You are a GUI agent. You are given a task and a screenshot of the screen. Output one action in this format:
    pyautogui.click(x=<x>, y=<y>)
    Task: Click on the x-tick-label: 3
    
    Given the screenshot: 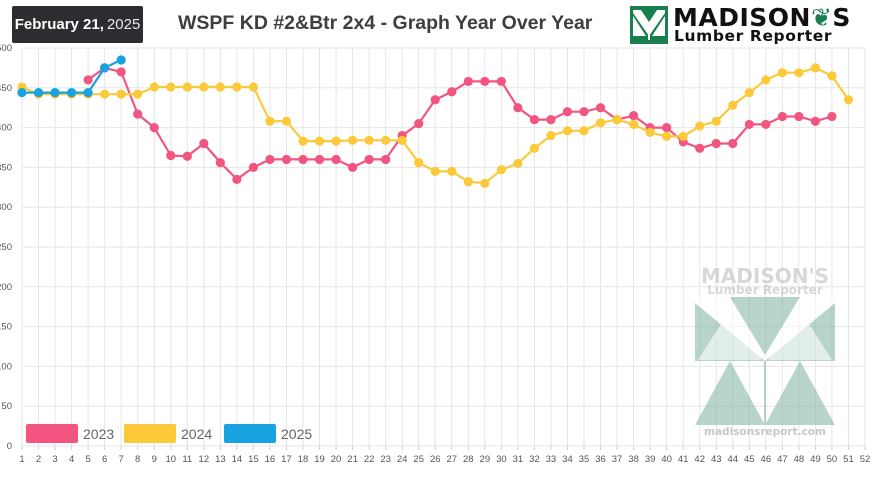 What is the action you would take?
    pyautogui.click(x=54, y=459)
    